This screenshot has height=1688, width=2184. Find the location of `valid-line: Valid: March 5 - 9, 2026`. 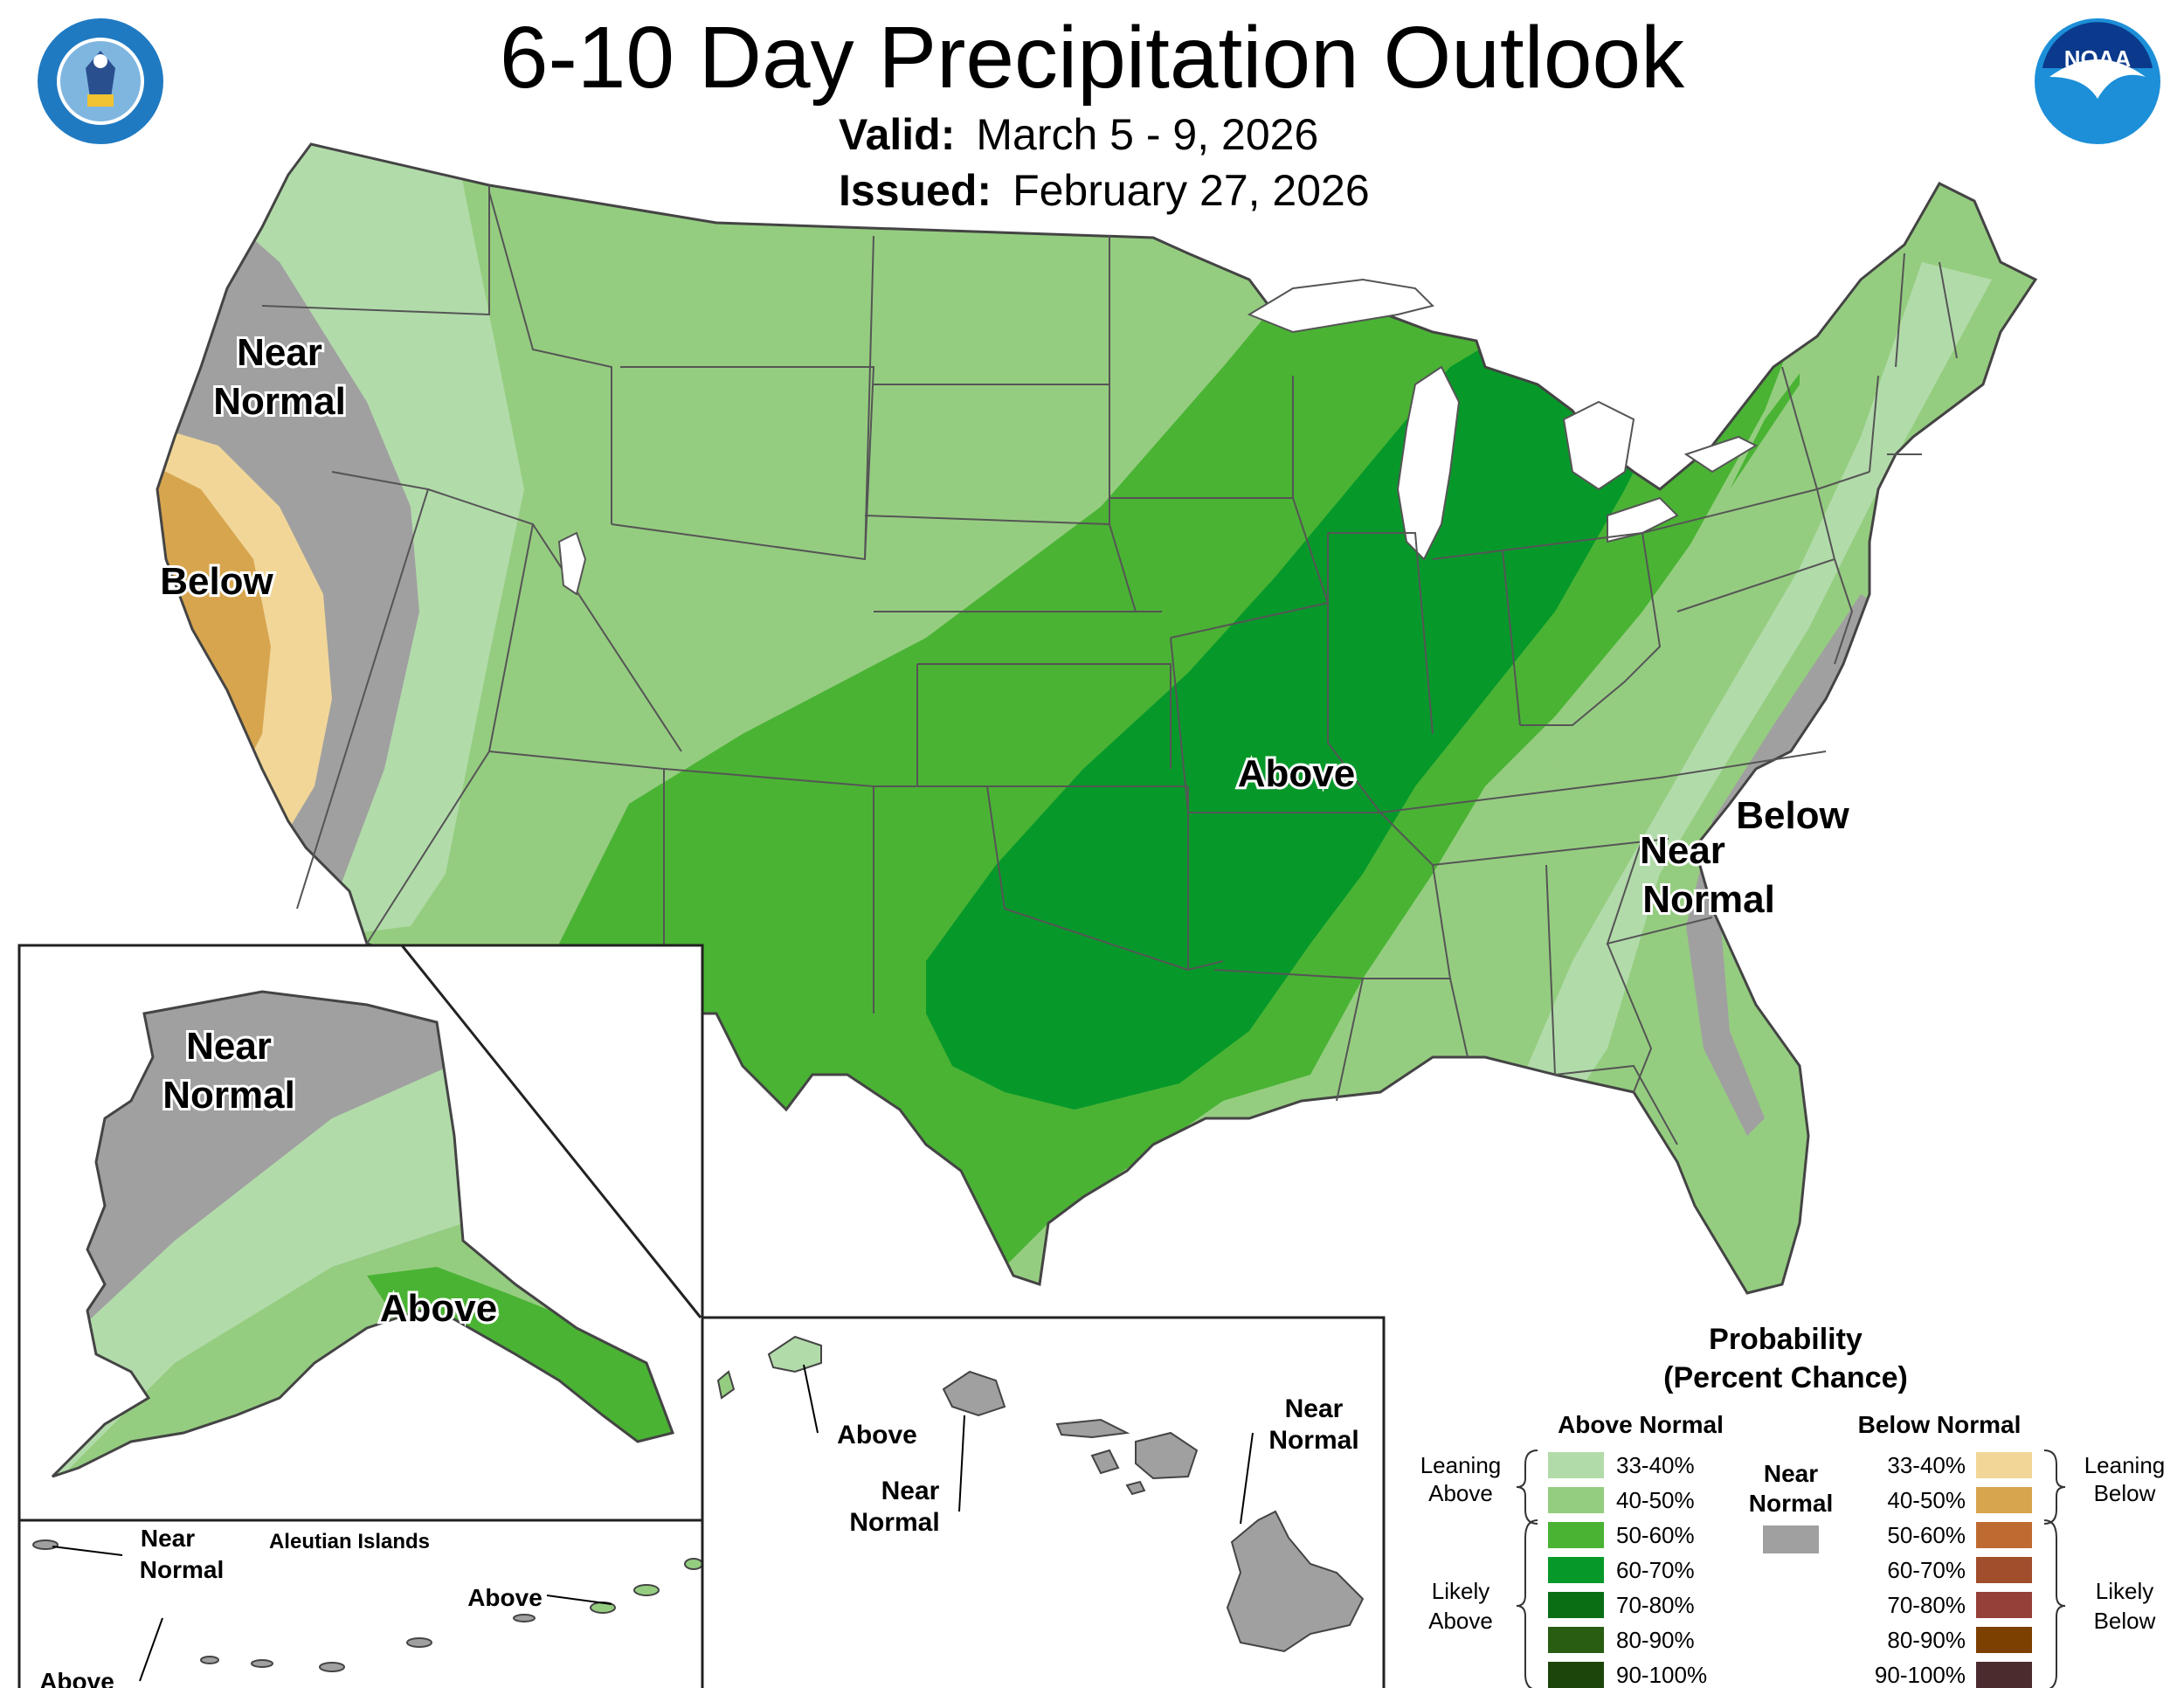

valid-line: Valid: March 5 - 9, 2026 is located at coordinates (1078, 134).